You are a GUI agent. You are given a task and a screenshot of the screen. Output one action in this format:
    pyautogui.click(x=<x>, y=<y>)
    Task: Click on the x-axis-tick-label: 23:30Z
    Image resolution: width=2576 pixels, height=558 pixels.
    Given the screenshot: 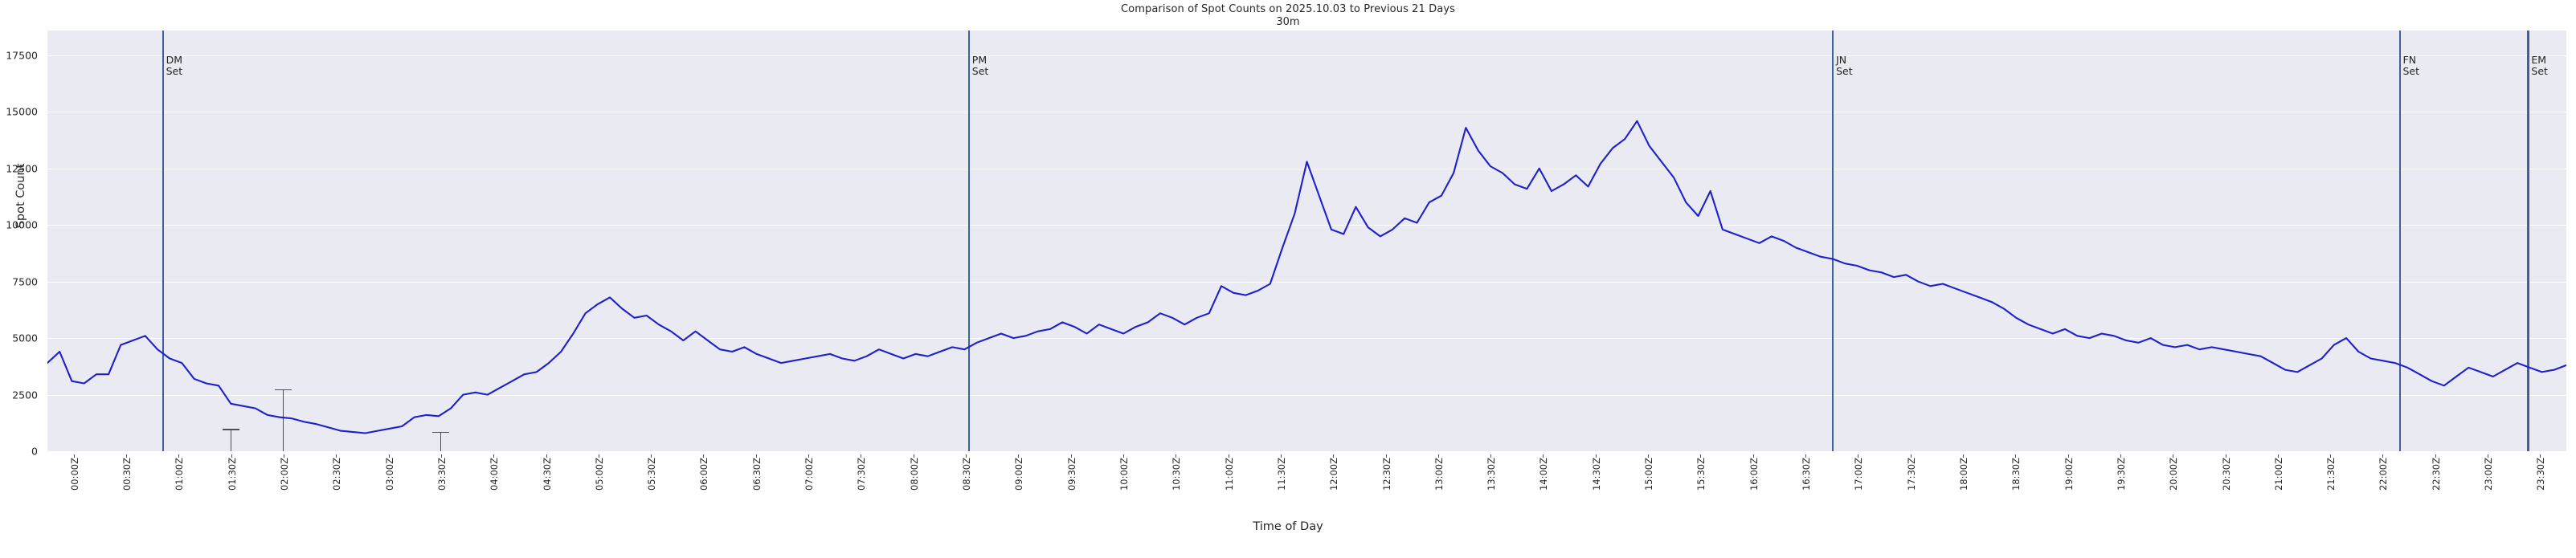 What is the action you would take?
    pyautogui.click(x=2541, y=474)
    